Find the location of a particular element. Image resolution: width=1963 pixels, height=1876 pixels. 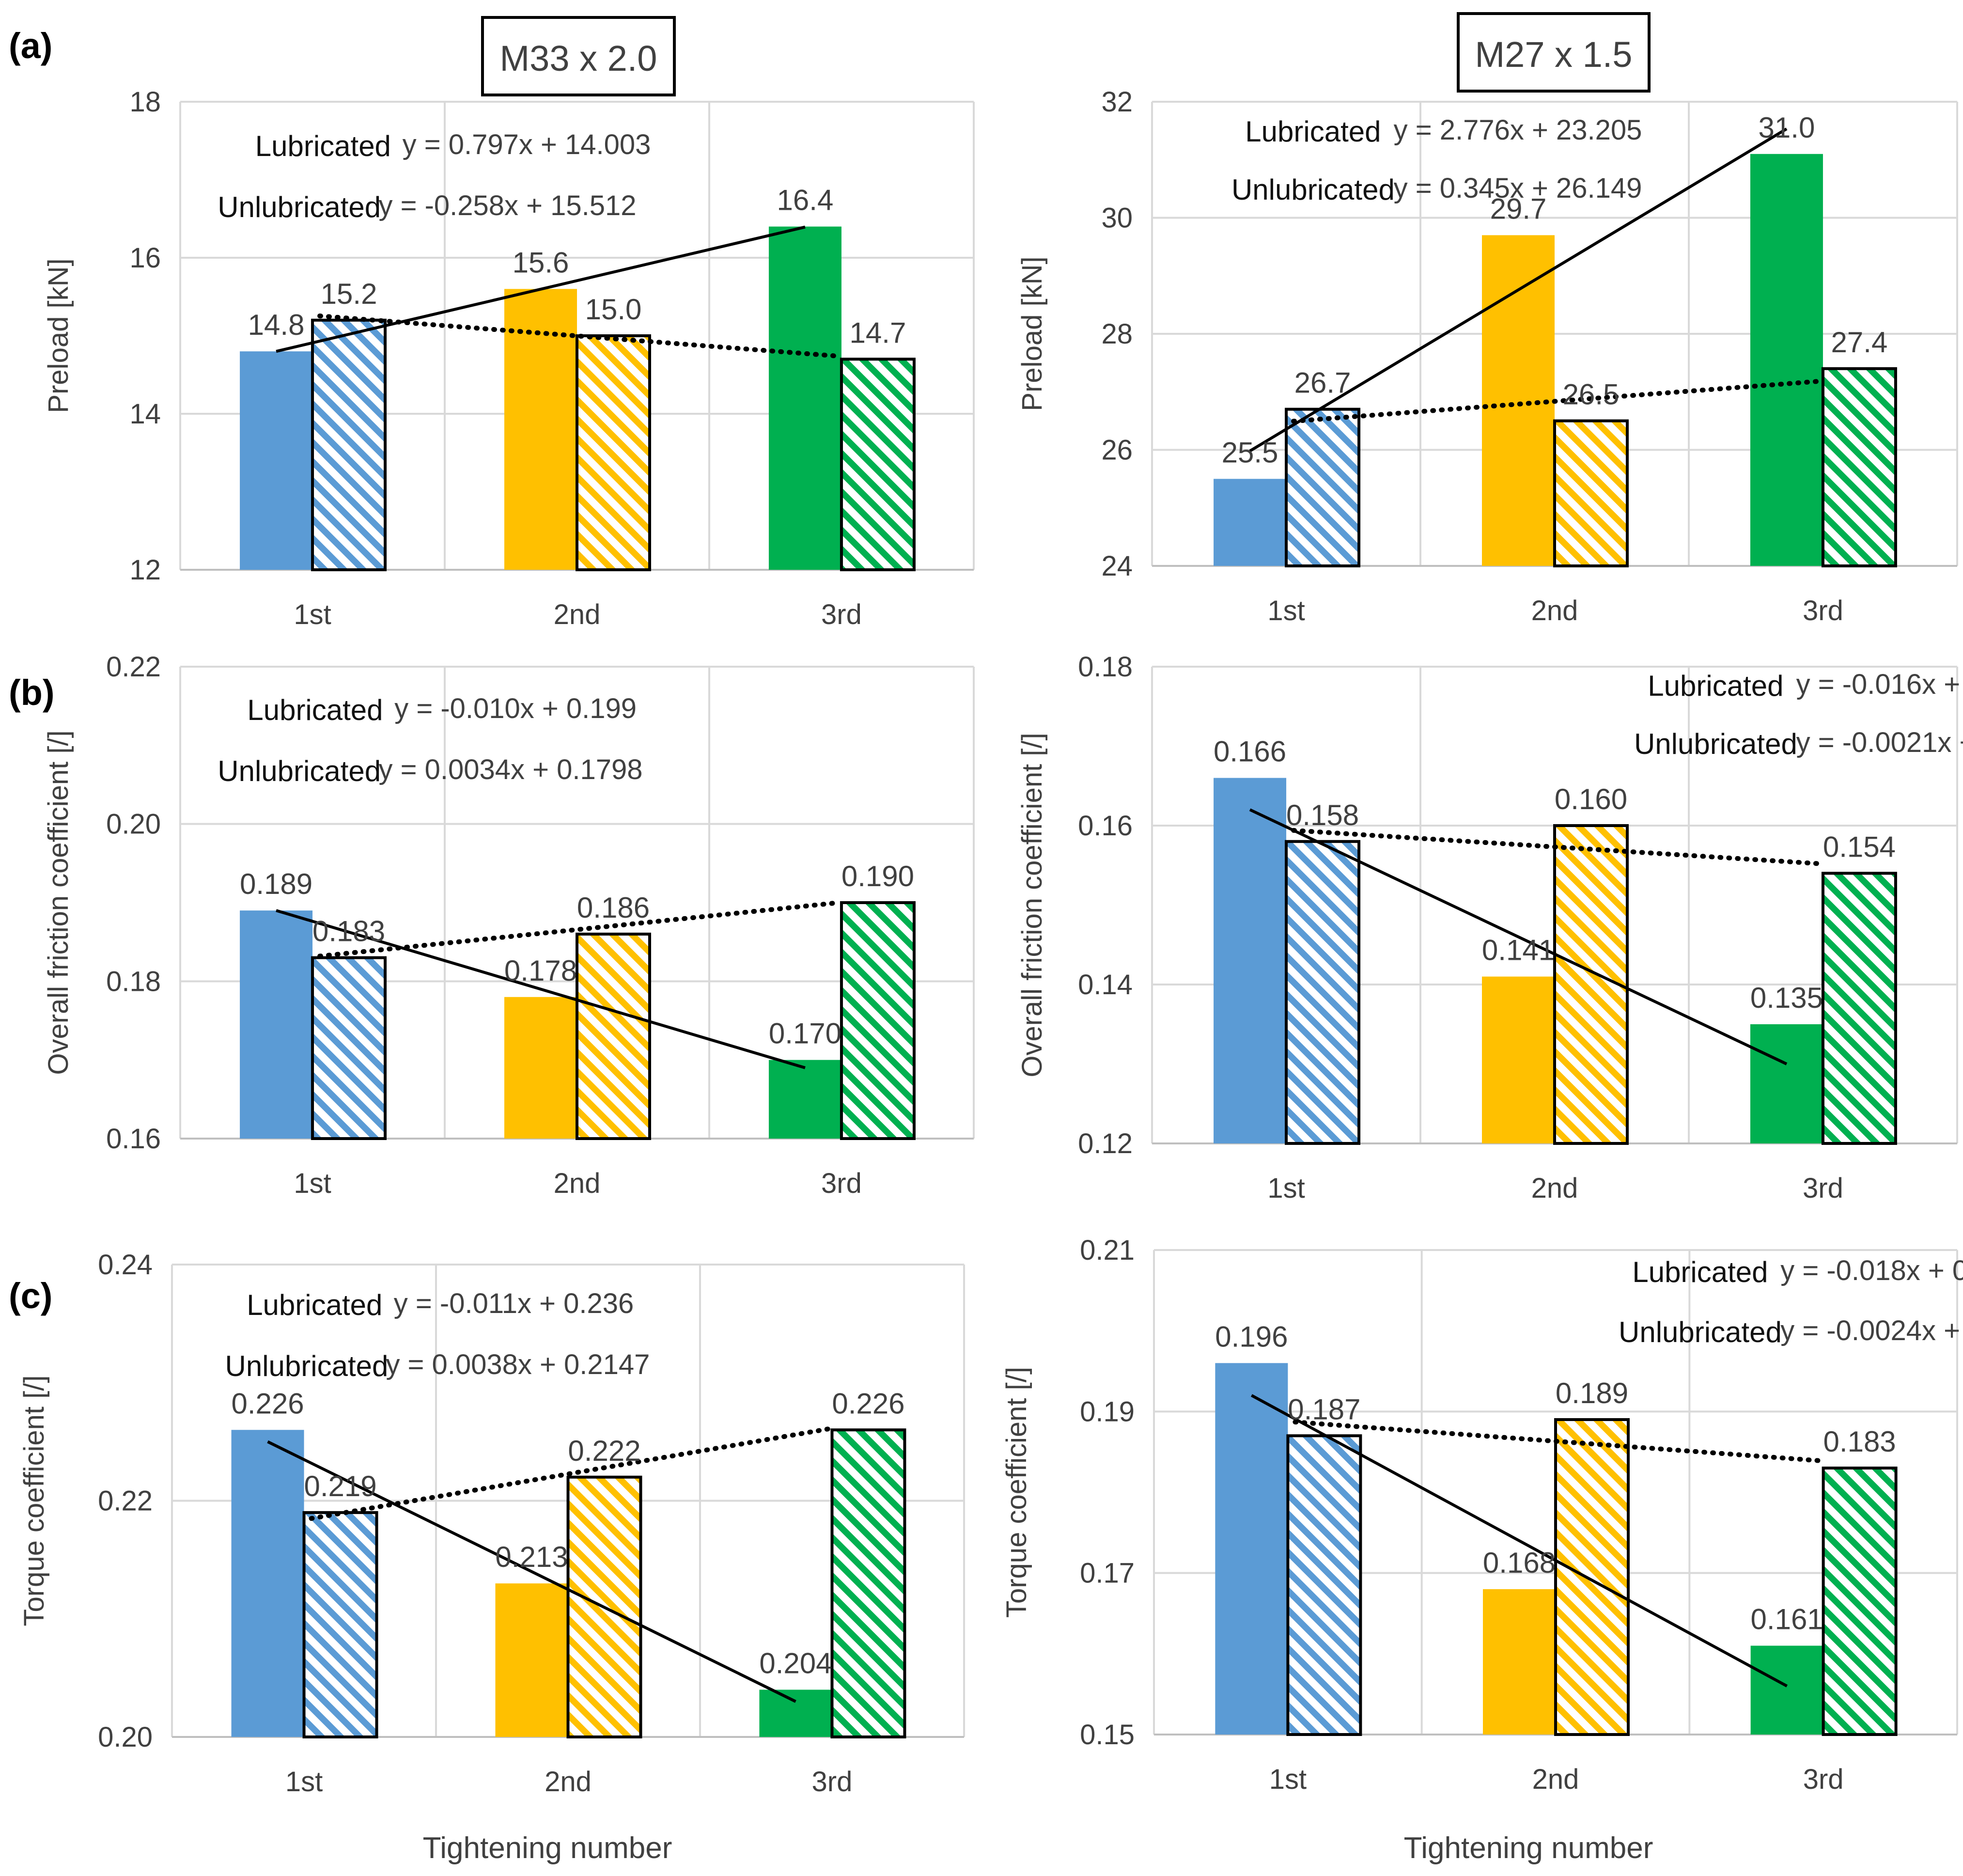

data-label-unlubricated: 0.158 is located at coordinates (1322, 815).